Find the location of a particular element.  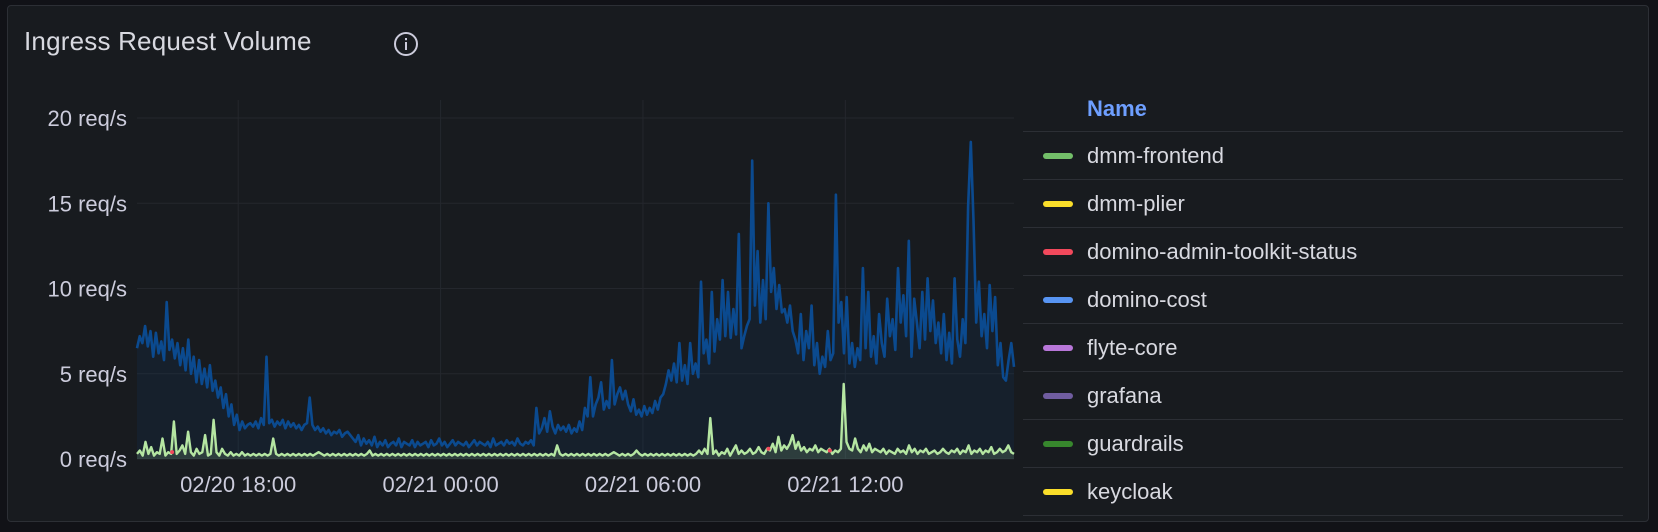

series-line is located at coordinates (575, 419).